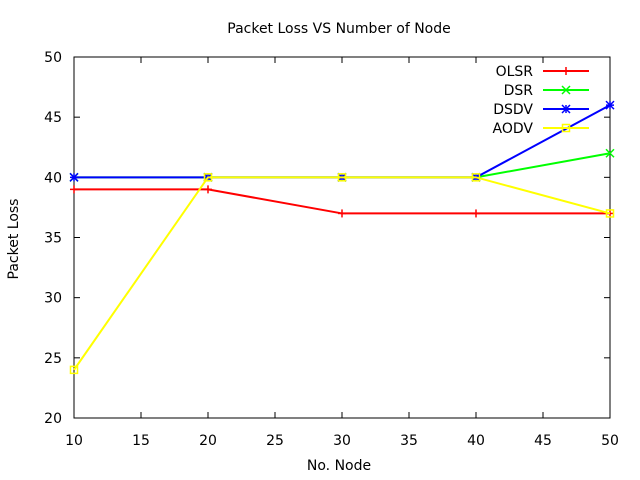 The height and width of the screenshot is (480, 640). What do you see at coordinates (515, 72) in the screenshot?
I see `legend-label: OLSR` at bounding box center [515, 72].